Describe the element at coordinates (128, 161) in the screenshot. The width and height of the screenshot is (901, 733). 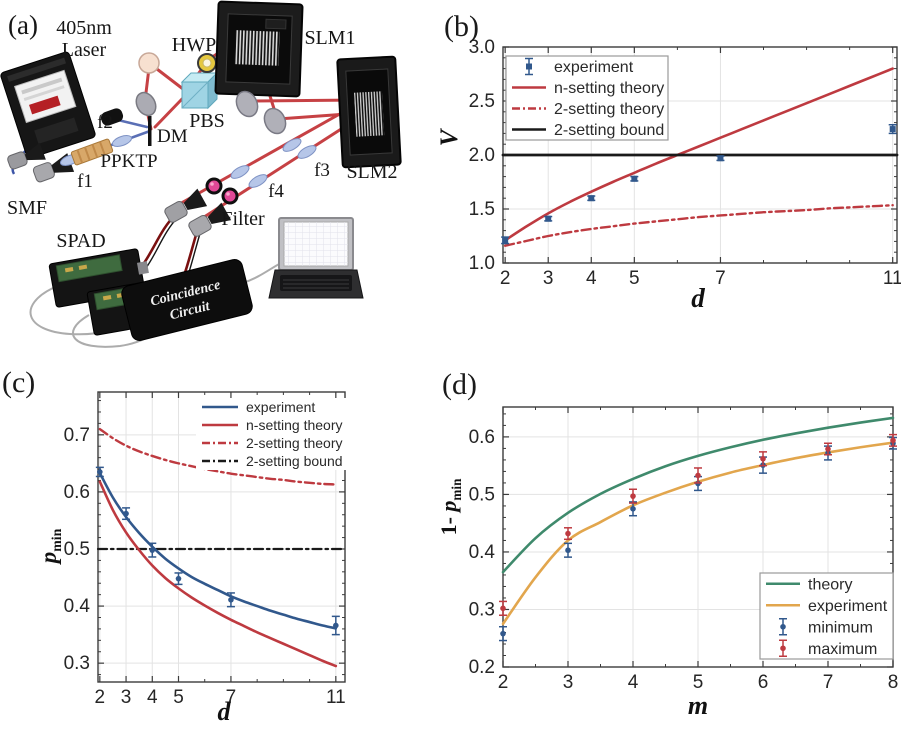
I see `ppktp-label: PPKTP` at that location.